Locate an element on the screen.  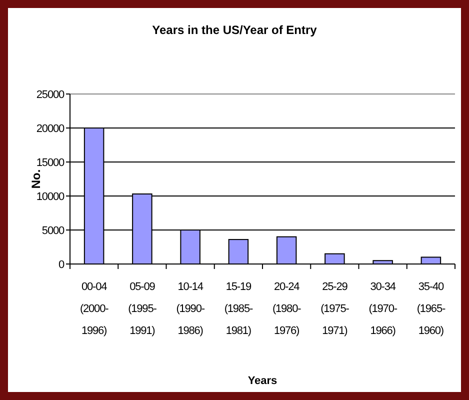
x-tick-label: 00-04 (2000- 1996) is located at coordinates (95, 309).